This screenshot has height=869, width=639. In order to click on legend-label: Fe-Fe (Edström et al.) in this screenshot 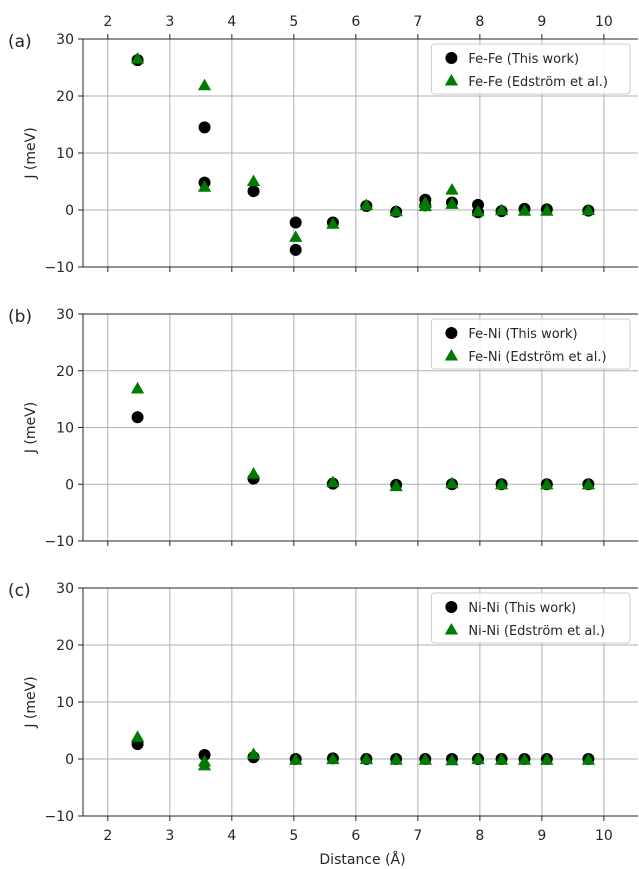, I will do `click(538, 82)`.